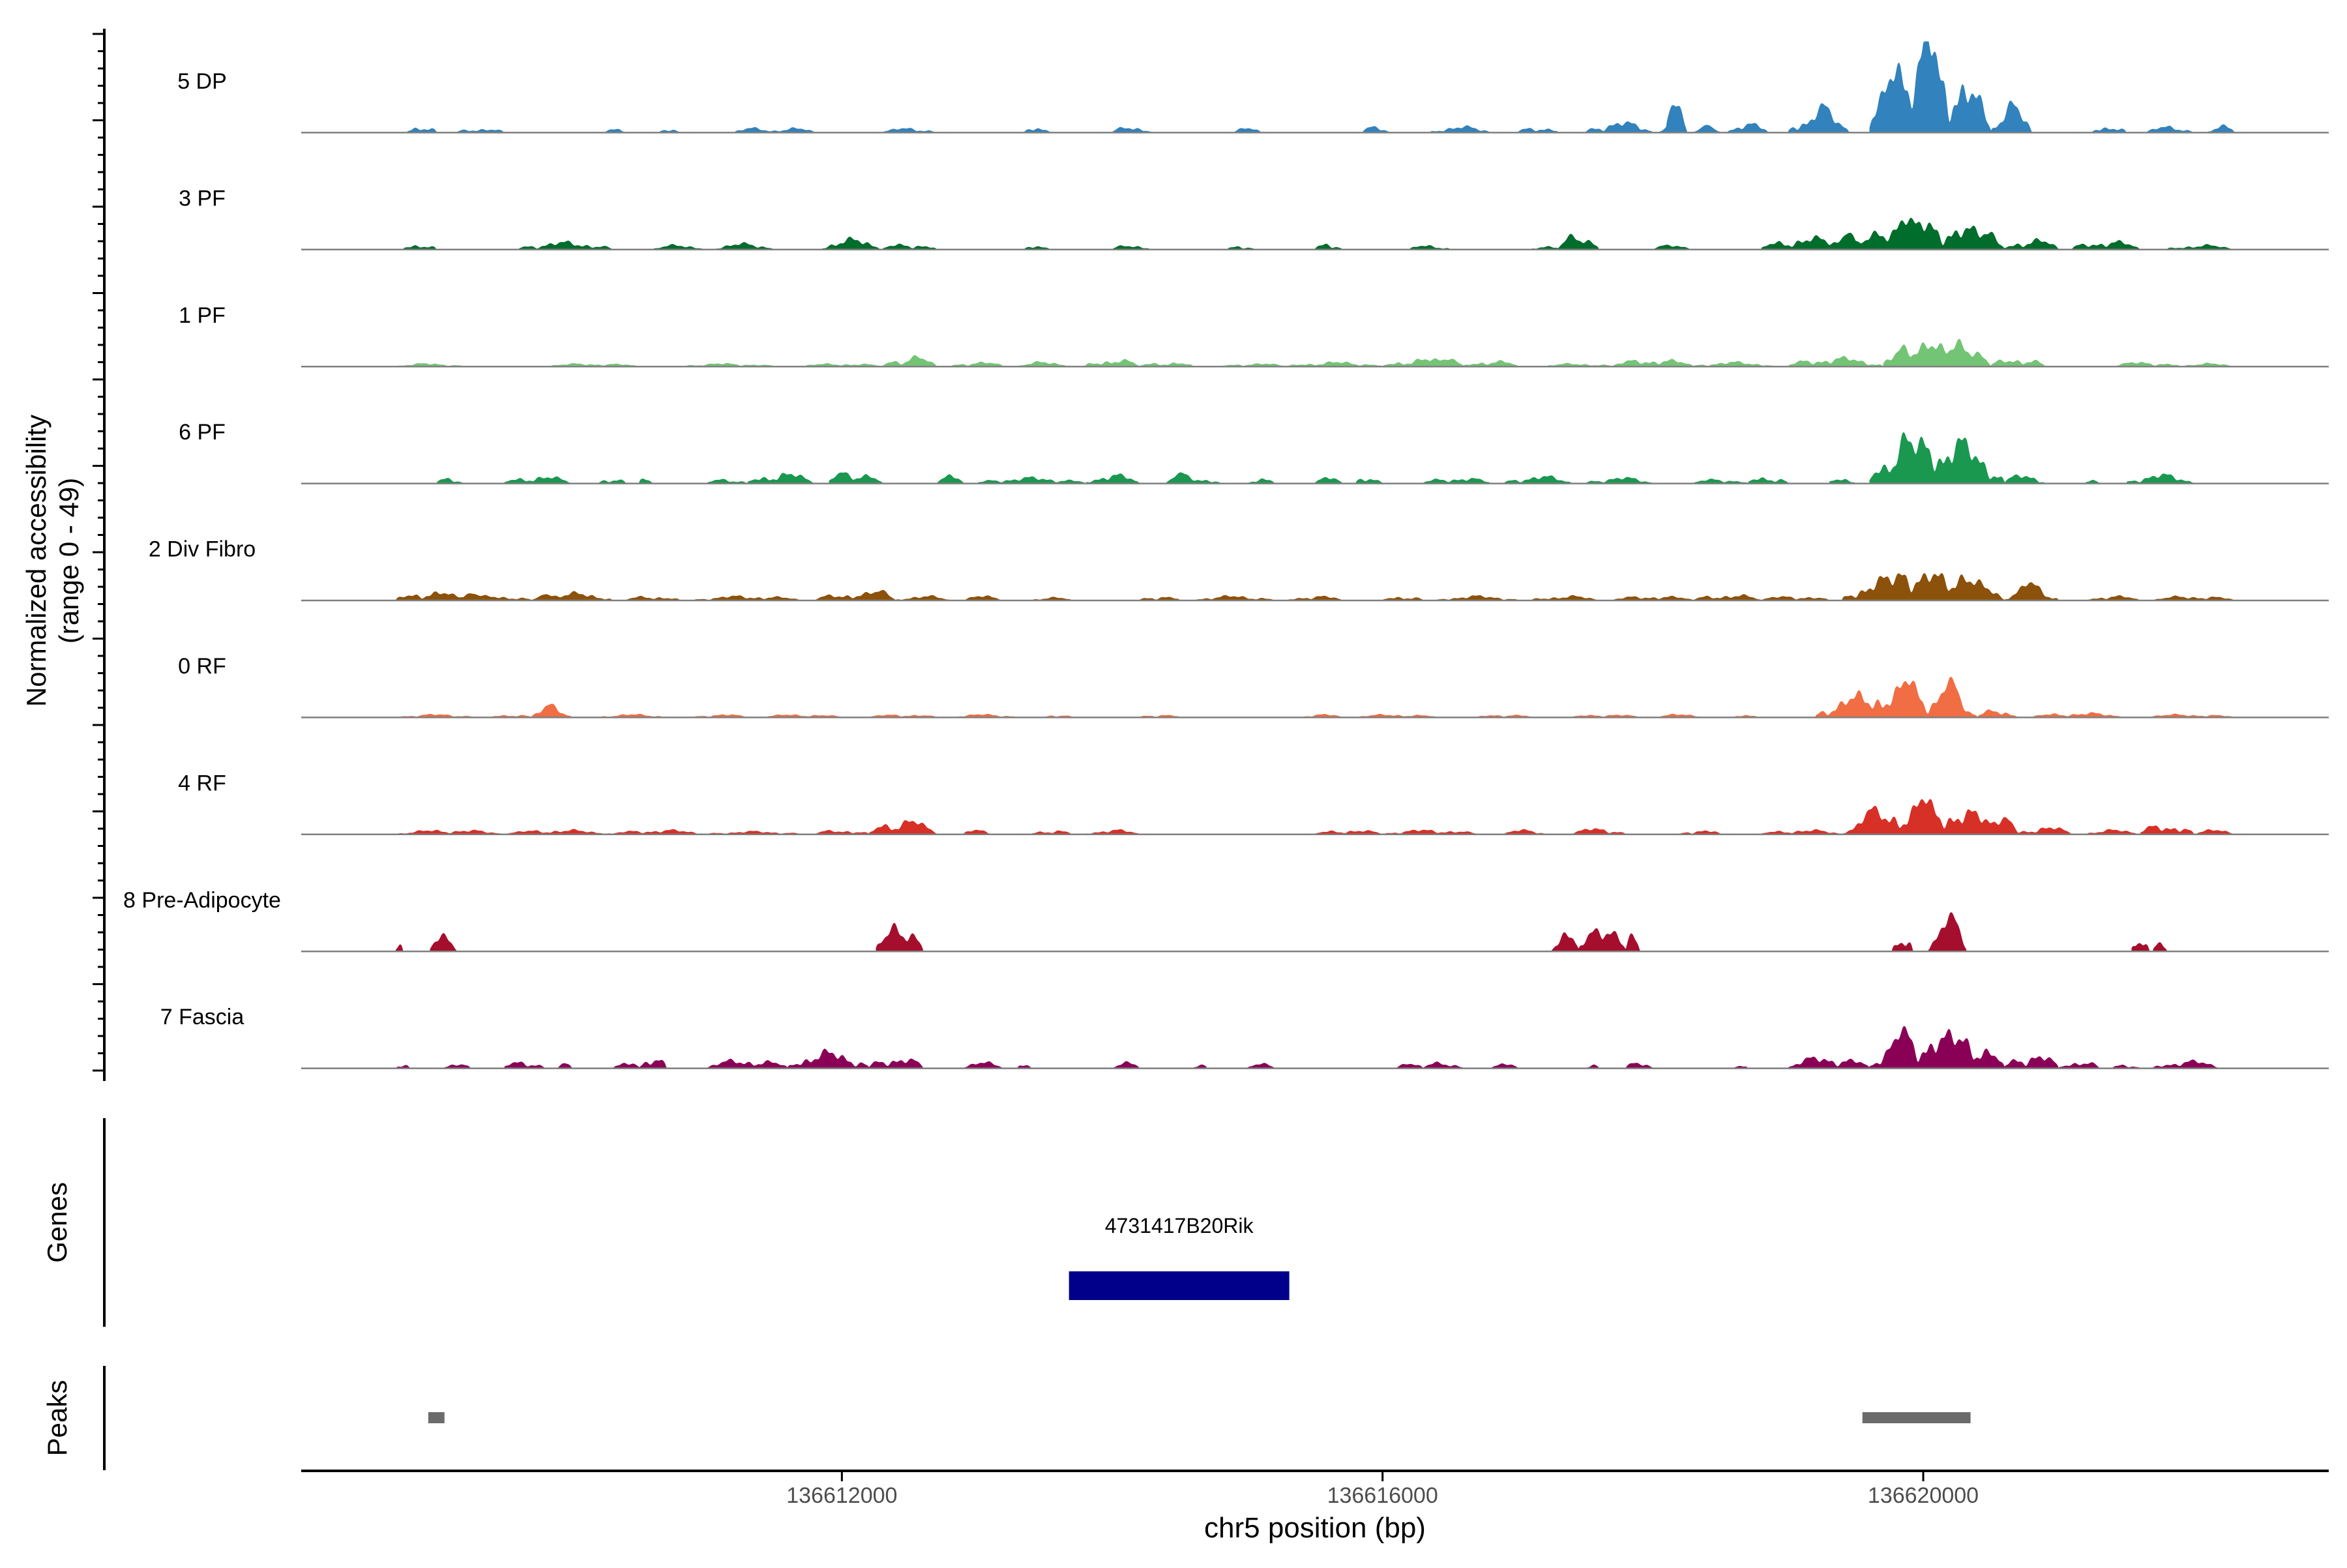 This screenshot has width=2347, height=1568. I want to click on gene-label: 4731417B20Rik, so click(1179, 1225).